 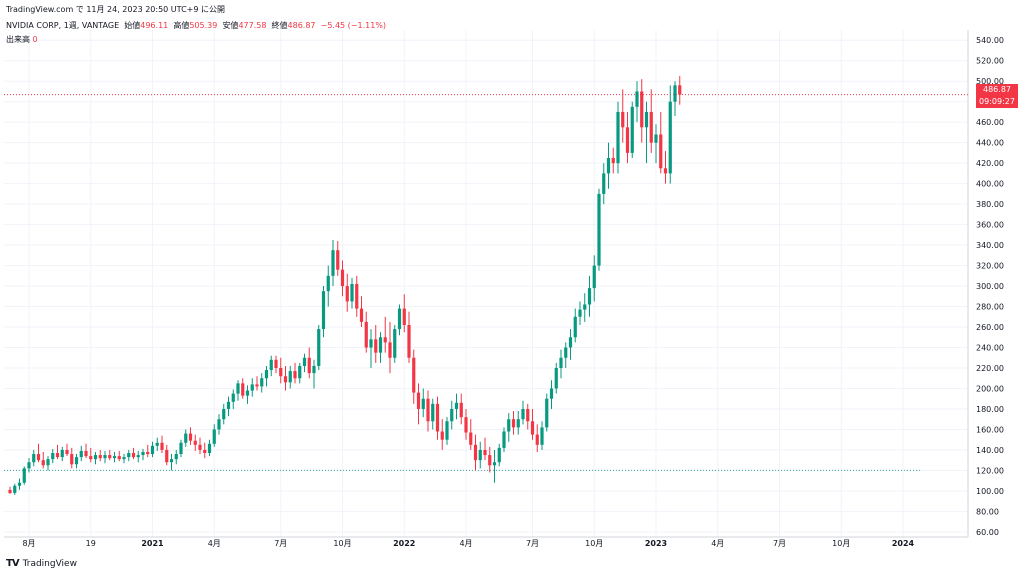 I want to click on y-tick-label: 200.00, so click(x=990, y=388).